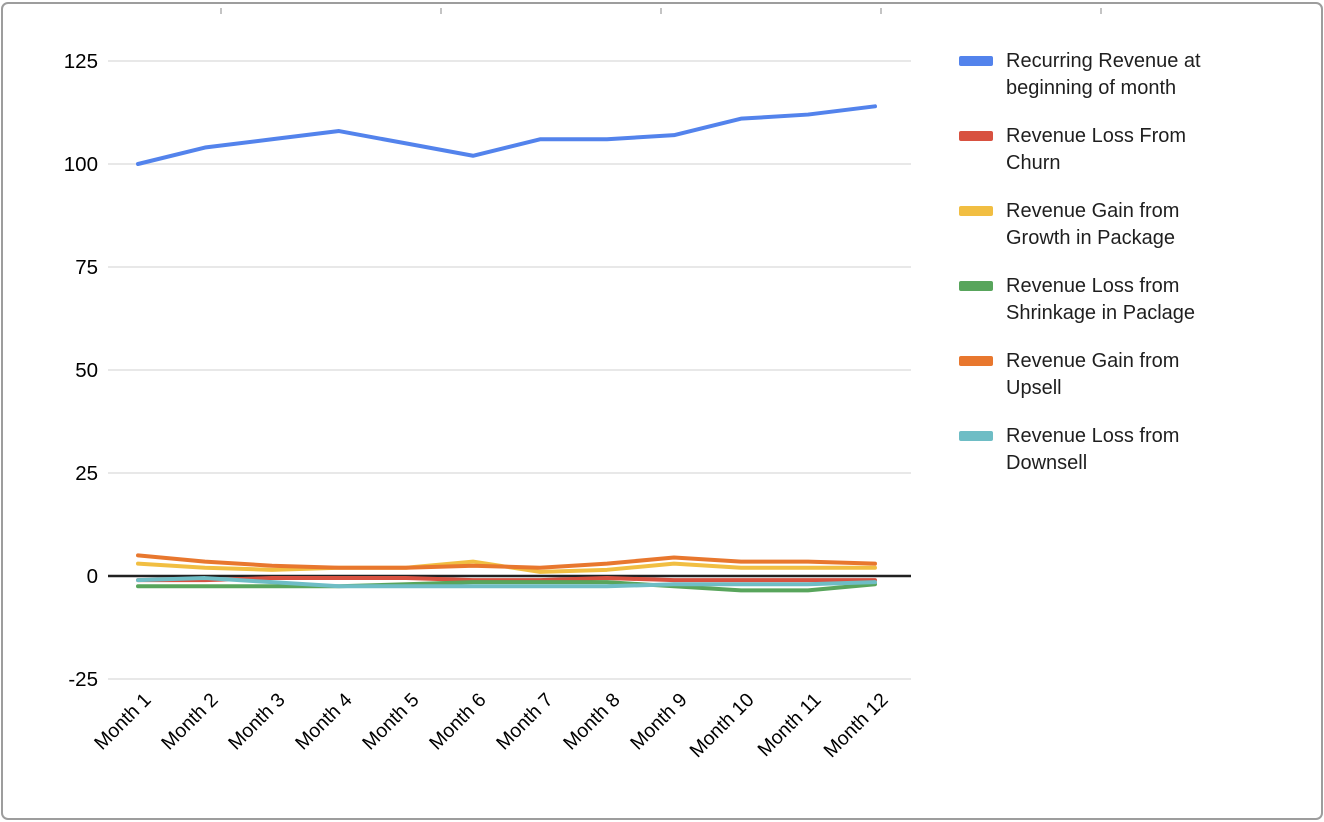 This screenshot has height=822, width=1324. What do you see at coordinates (976, 136) in the screenshot?
I see `legend-swatch-churn` at bounding box center [976, 136].